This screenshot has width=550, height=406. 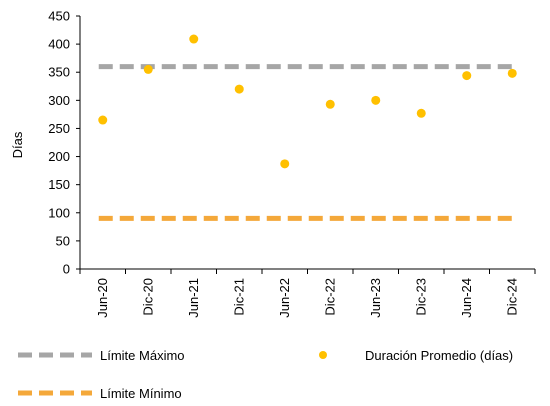 I want to click on y-tick-label: 150, so click(x=59, y=184).